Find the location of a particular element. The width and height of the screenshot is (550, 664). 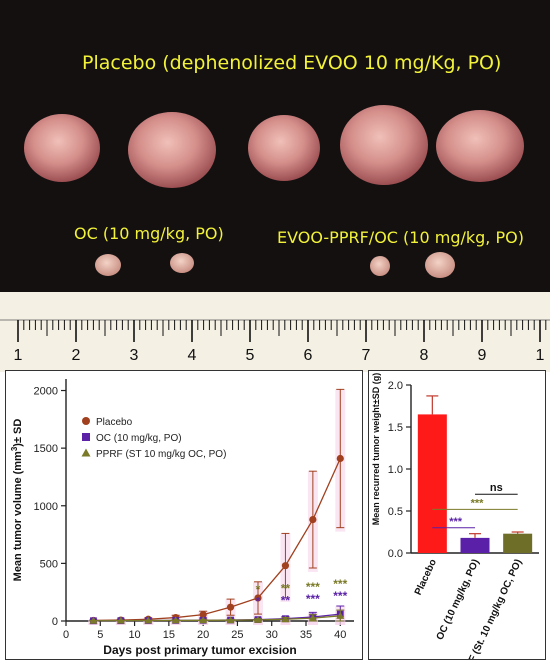

y-tick-label: 1.0 is located at coordinates (395, 470).